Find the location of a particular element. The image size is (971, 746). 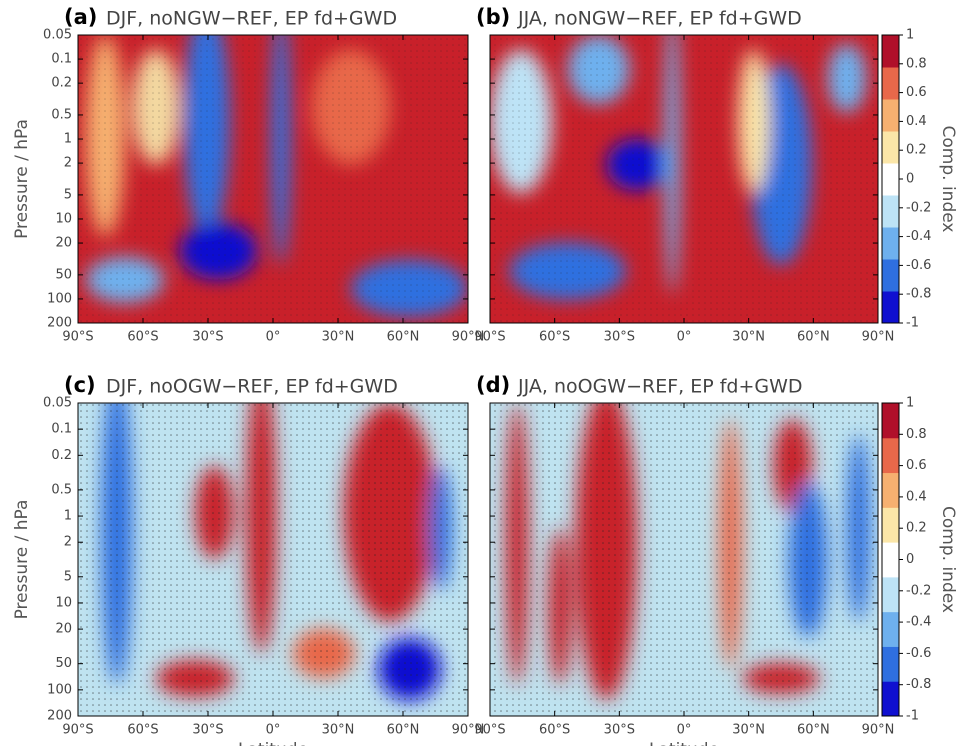

y-tick-label: 10 is located at coordinates (63, 602).